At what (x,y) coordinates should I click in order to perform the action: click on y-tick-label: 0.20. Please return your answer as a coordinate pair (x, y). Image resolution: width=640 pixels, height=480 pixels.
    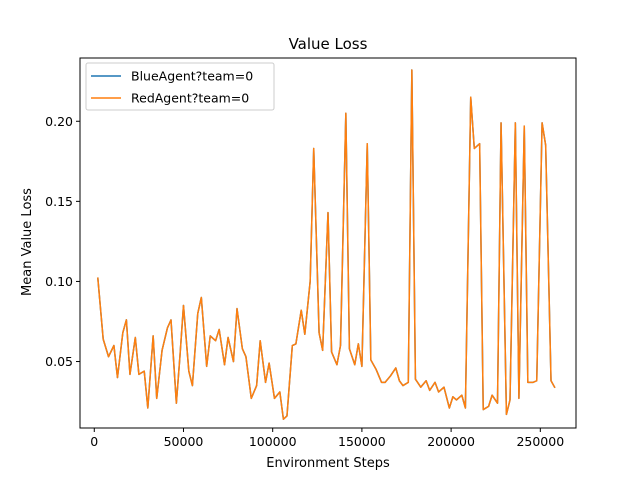
    Looking at the image, I should click on (59, 121).